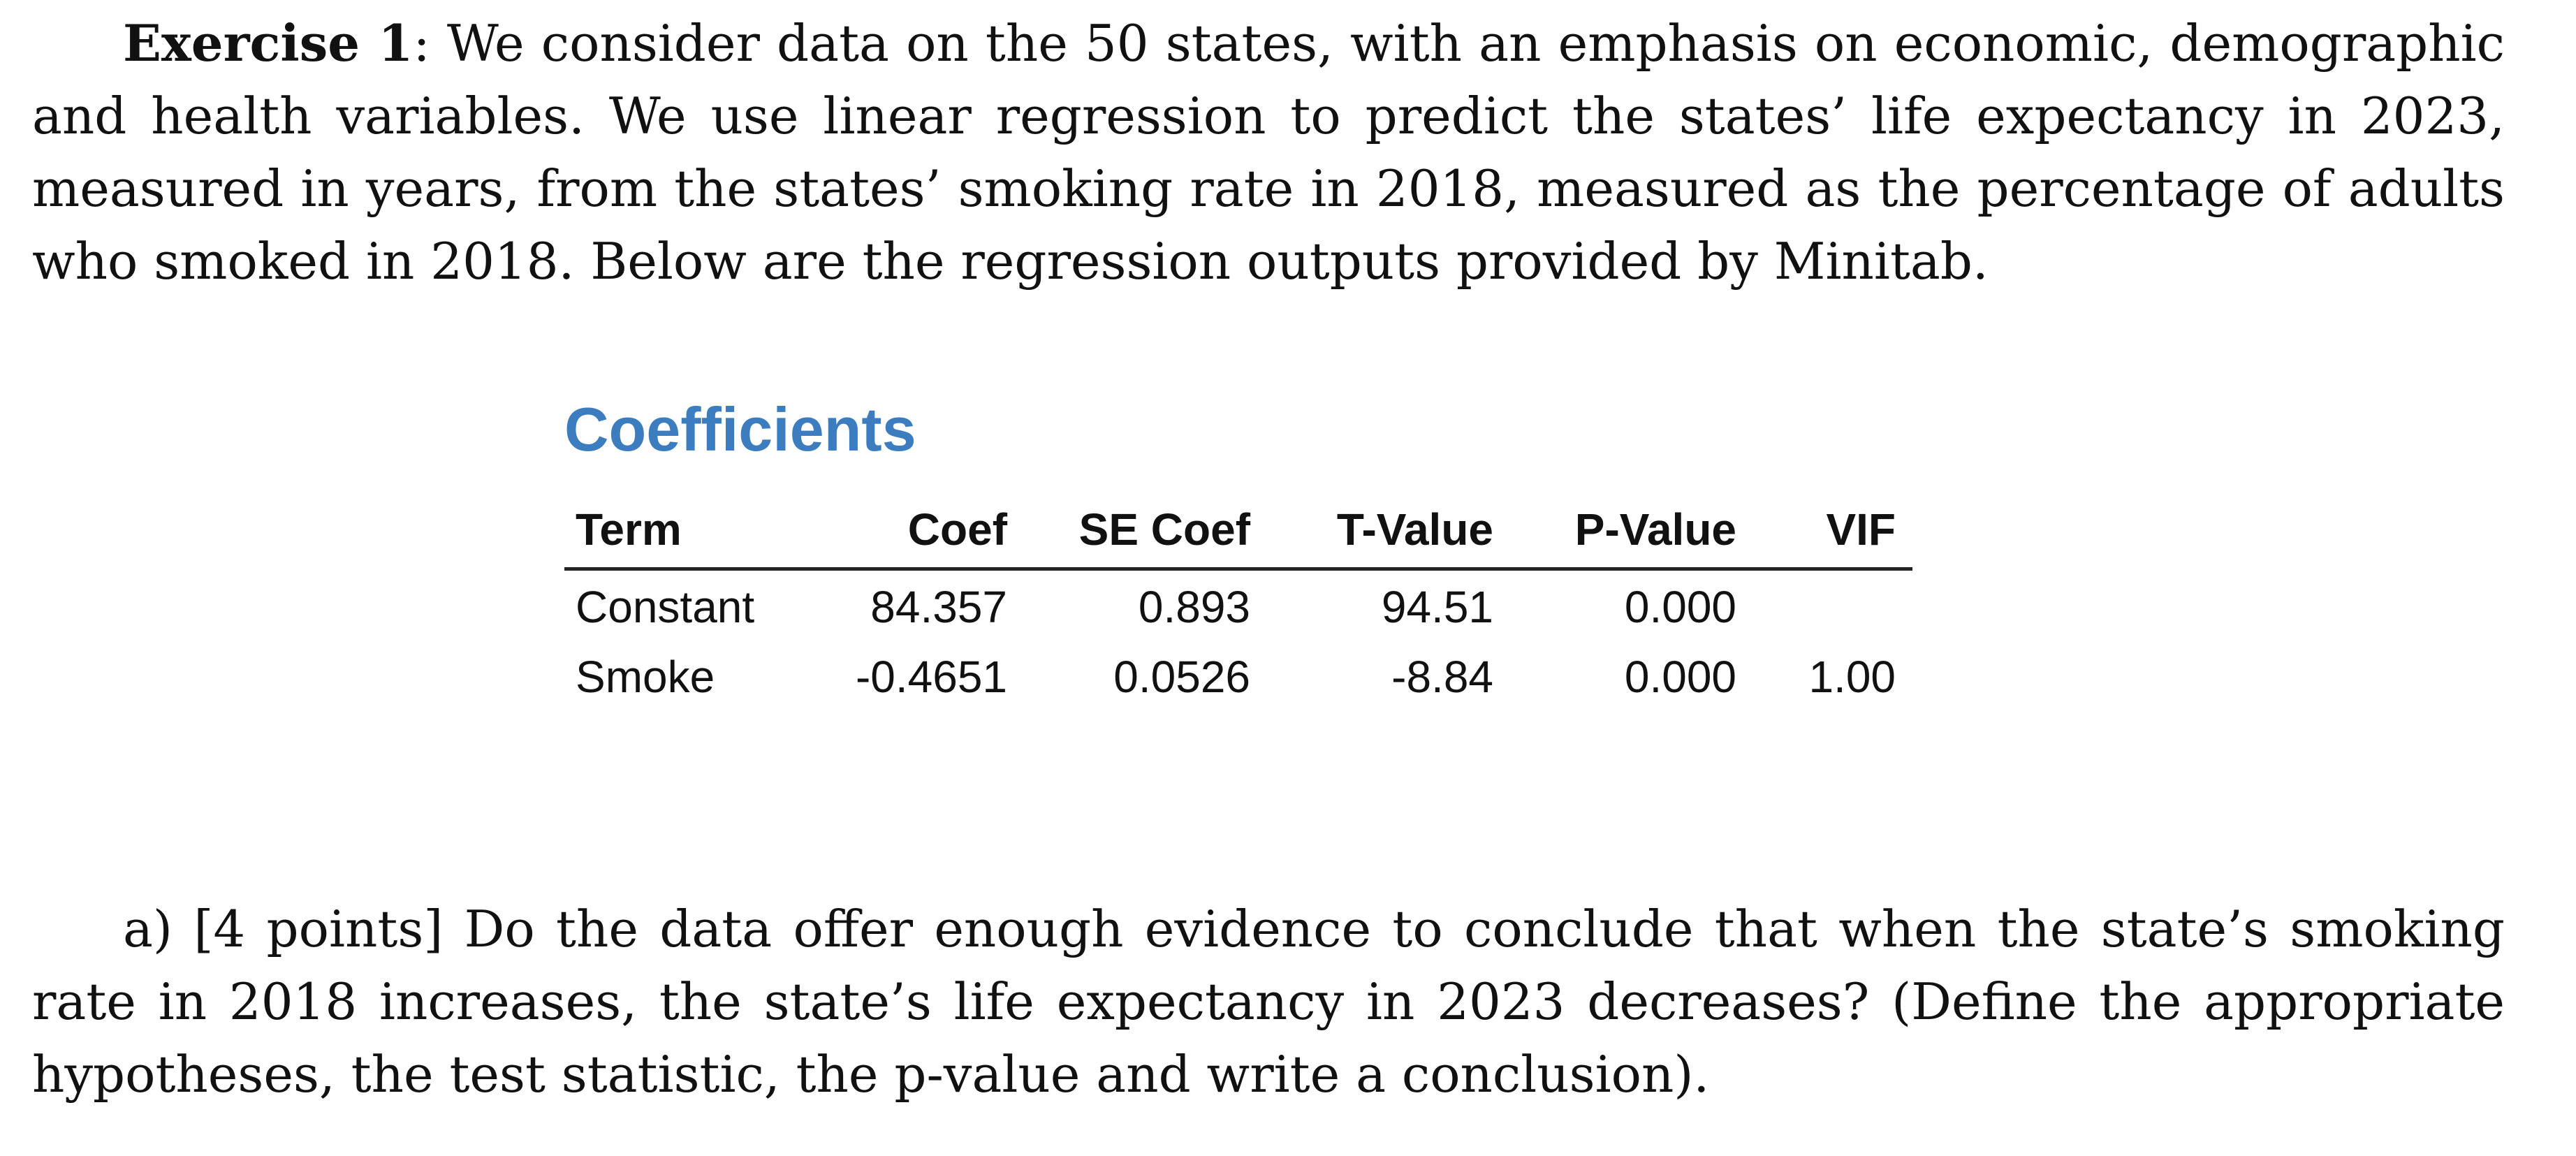 The image size is (2576, 1156). I want to click on table-row: Constant 84.357 0.893 94.51 0.000, so click(1238, 605).